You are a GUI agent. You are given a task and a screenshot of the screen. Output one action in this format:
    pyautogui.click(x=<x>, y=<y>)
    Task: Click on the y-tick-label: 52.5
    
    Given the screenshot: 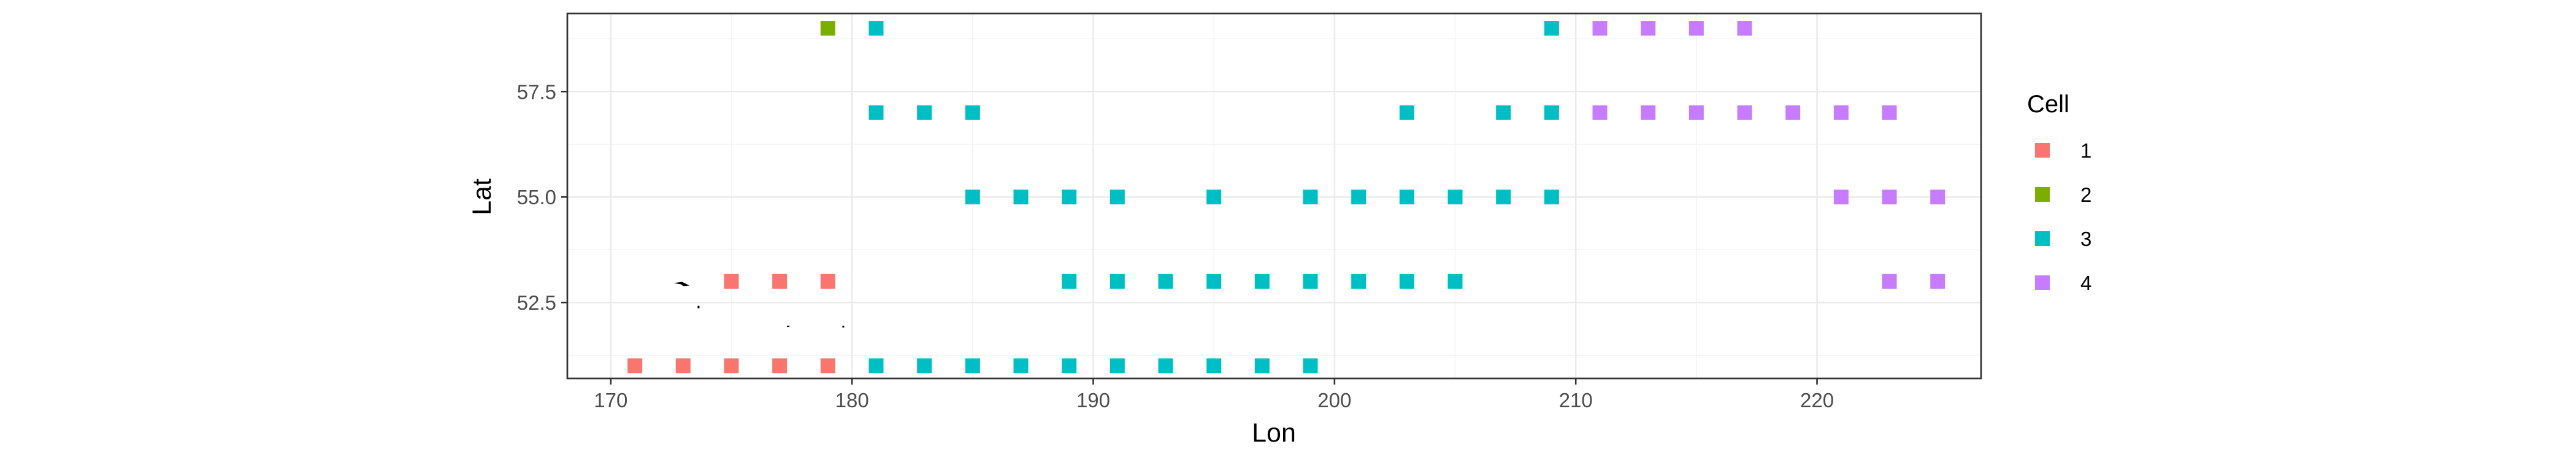 What is the action you would take?
    pyautogui.click(x=536, y=302)
    